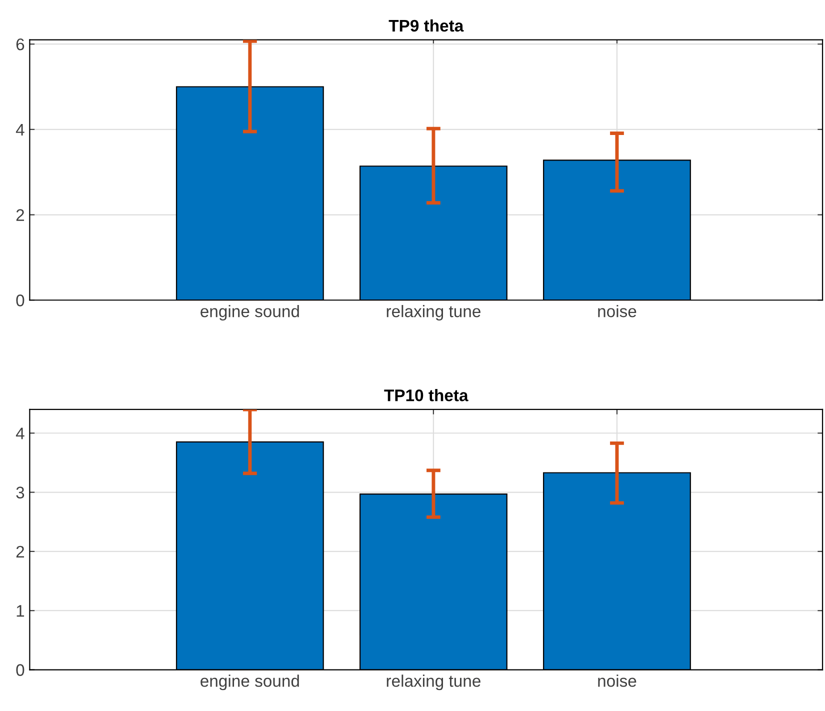 The image size is (825, 711). Describe the element at coordinates (20, 611) in the screenshot. I see `y-tick-label: 1` at that location.